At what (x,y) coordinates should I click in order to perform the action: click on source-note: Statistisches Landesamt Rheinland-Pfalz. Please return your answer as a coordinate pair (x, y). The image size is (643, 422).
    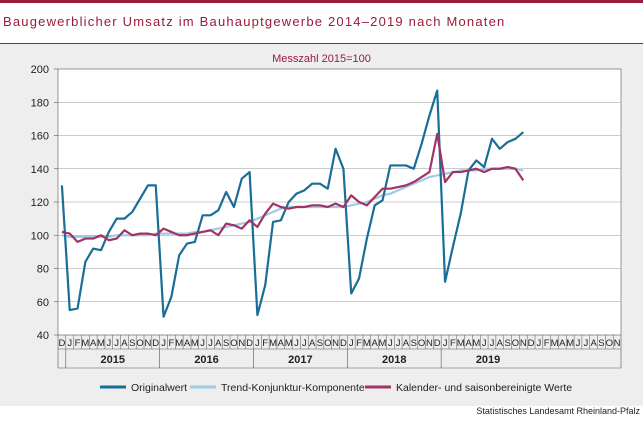
    Looking at the image, I should click on (558, 411).